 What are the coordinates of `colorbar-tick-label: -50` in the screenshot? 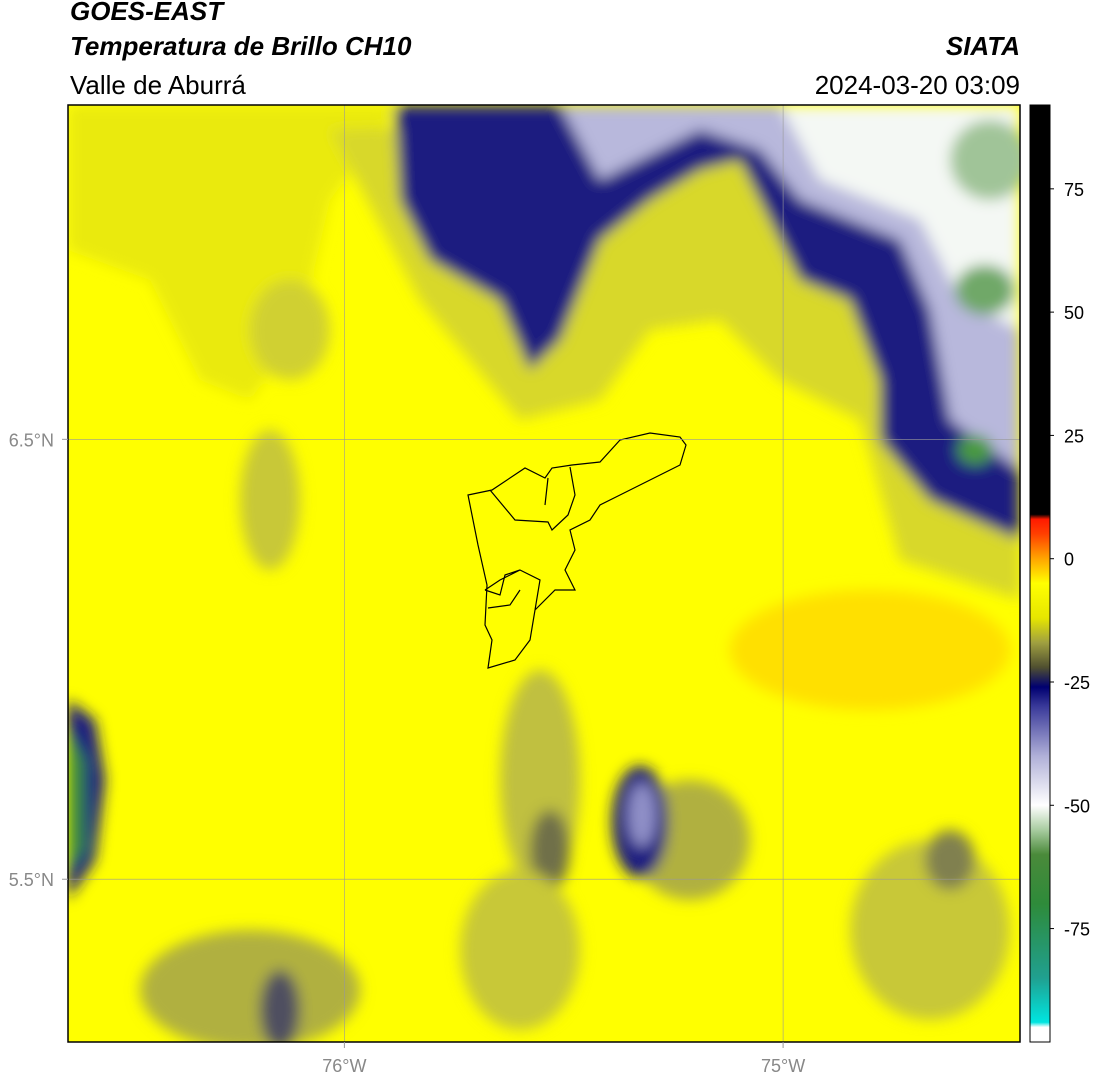 It's located at (1077, 806).